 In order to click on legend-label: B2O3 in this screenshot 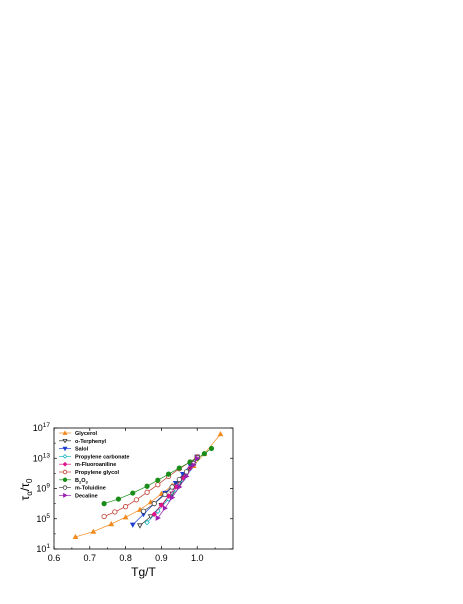, I will do `click(82, 481)`.